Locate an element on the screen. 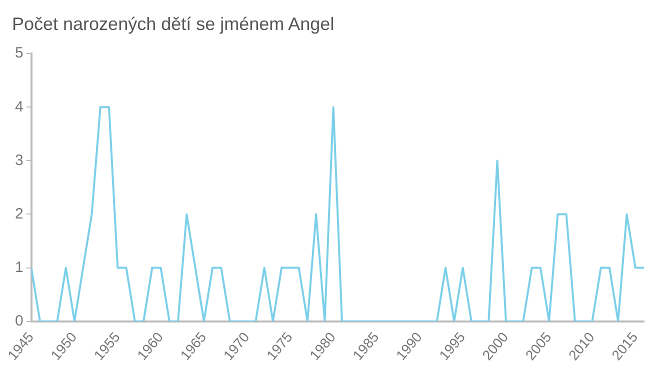  y-tick-label: 2 is located at coordinates (19, 213).